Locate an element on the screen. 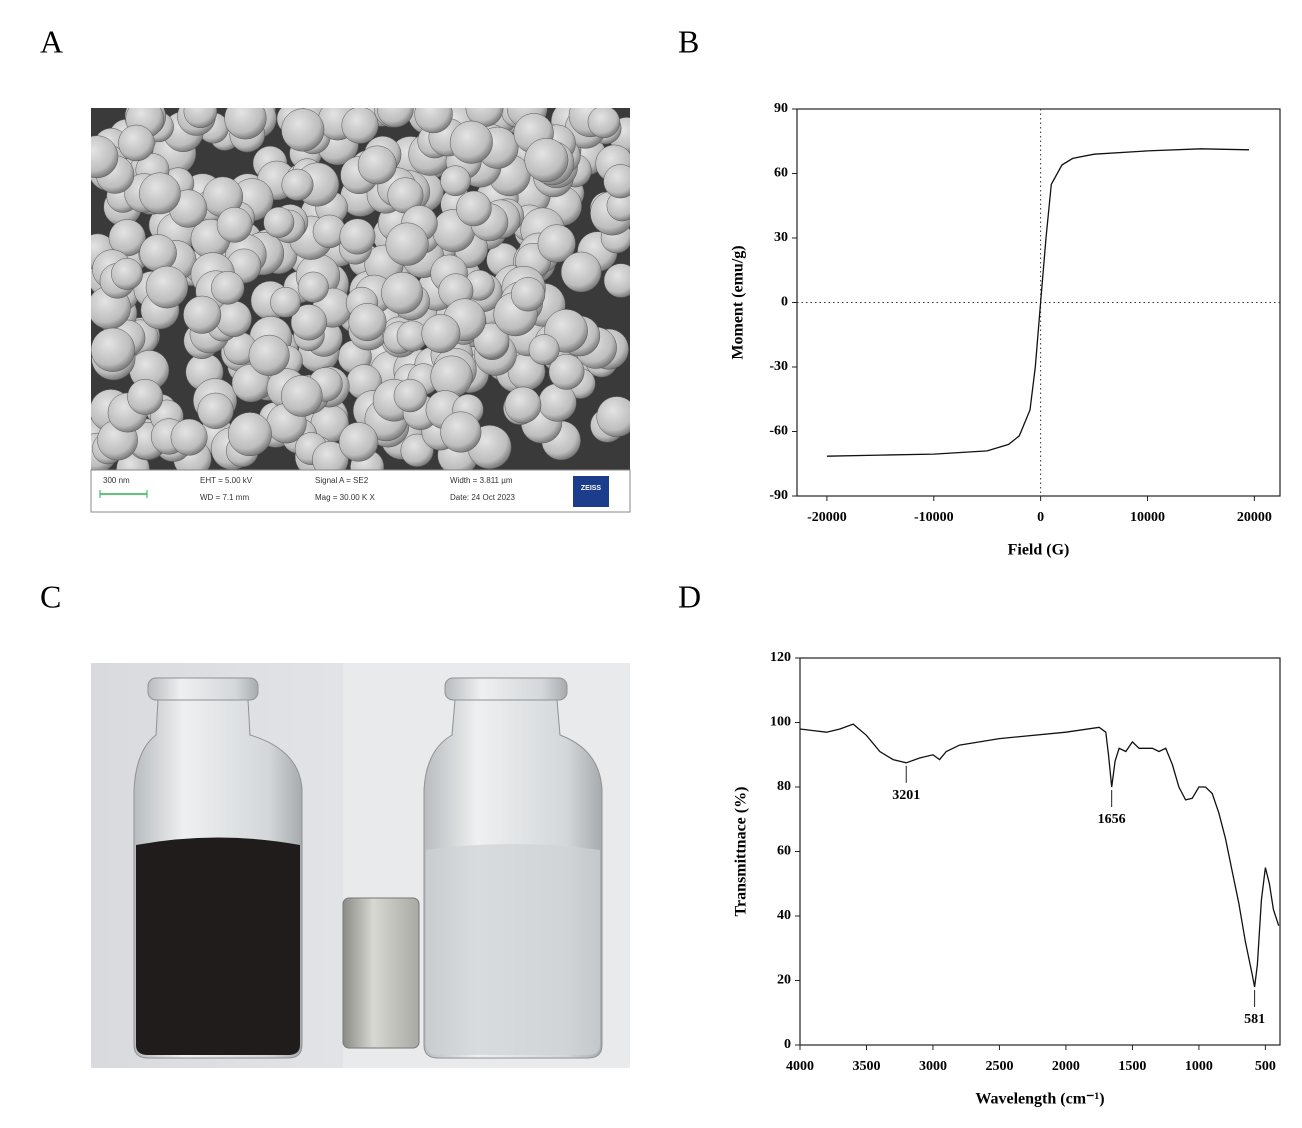 This screenshot has height=1128, width=1302. x-tick-label: -10000 is located at coordinates (934, 517).